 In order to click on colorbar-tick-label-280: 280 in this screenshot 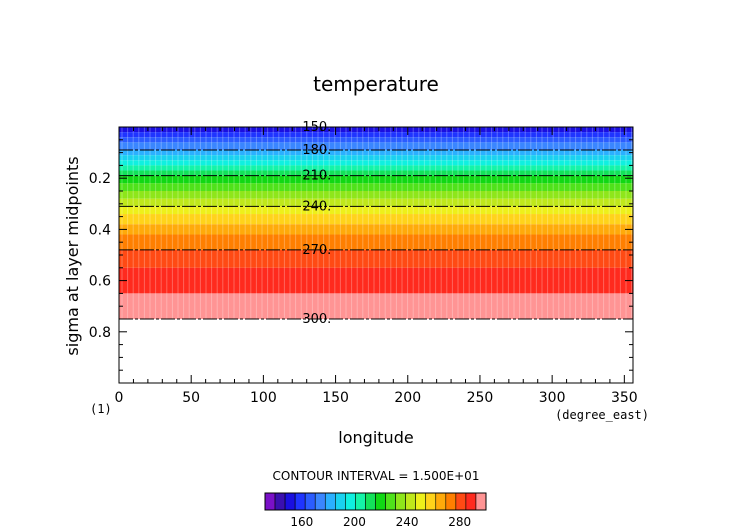, I will do `click(459, 522)`.